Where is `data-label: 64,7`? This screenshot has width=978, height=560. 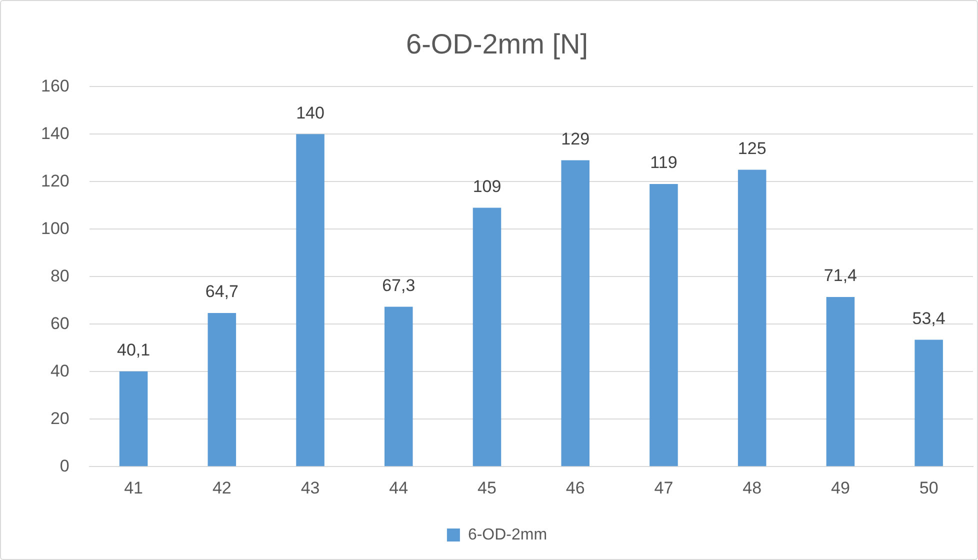
data-label: 64,7 is located at coordinates (221, 292).